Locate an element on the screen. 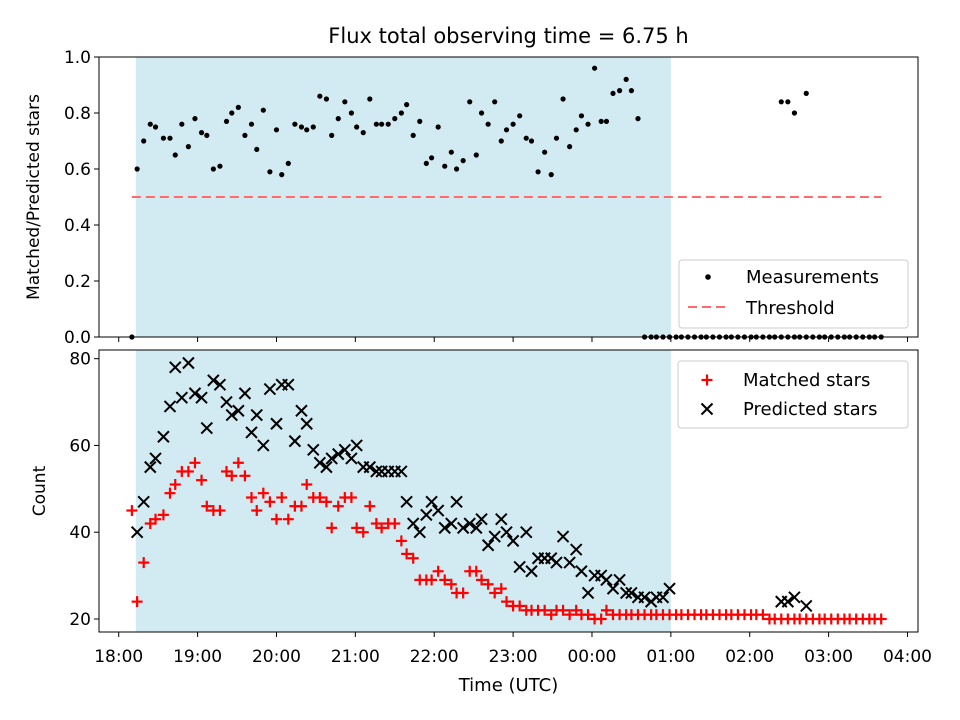  x-tick-label: 18:00 is located at coordinates (118, 657).